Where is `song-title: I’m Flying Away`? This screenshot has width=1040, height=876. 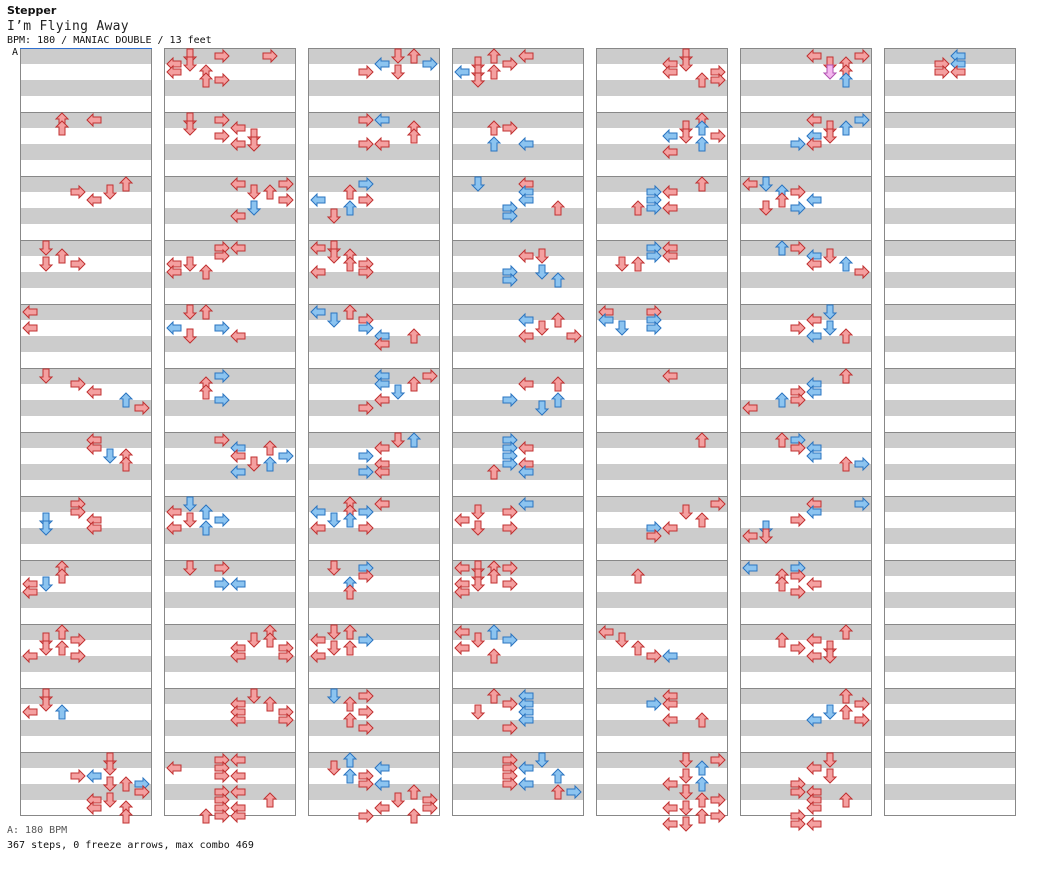
song-title: I’m Flying Away is located at coordinates (68, 26).